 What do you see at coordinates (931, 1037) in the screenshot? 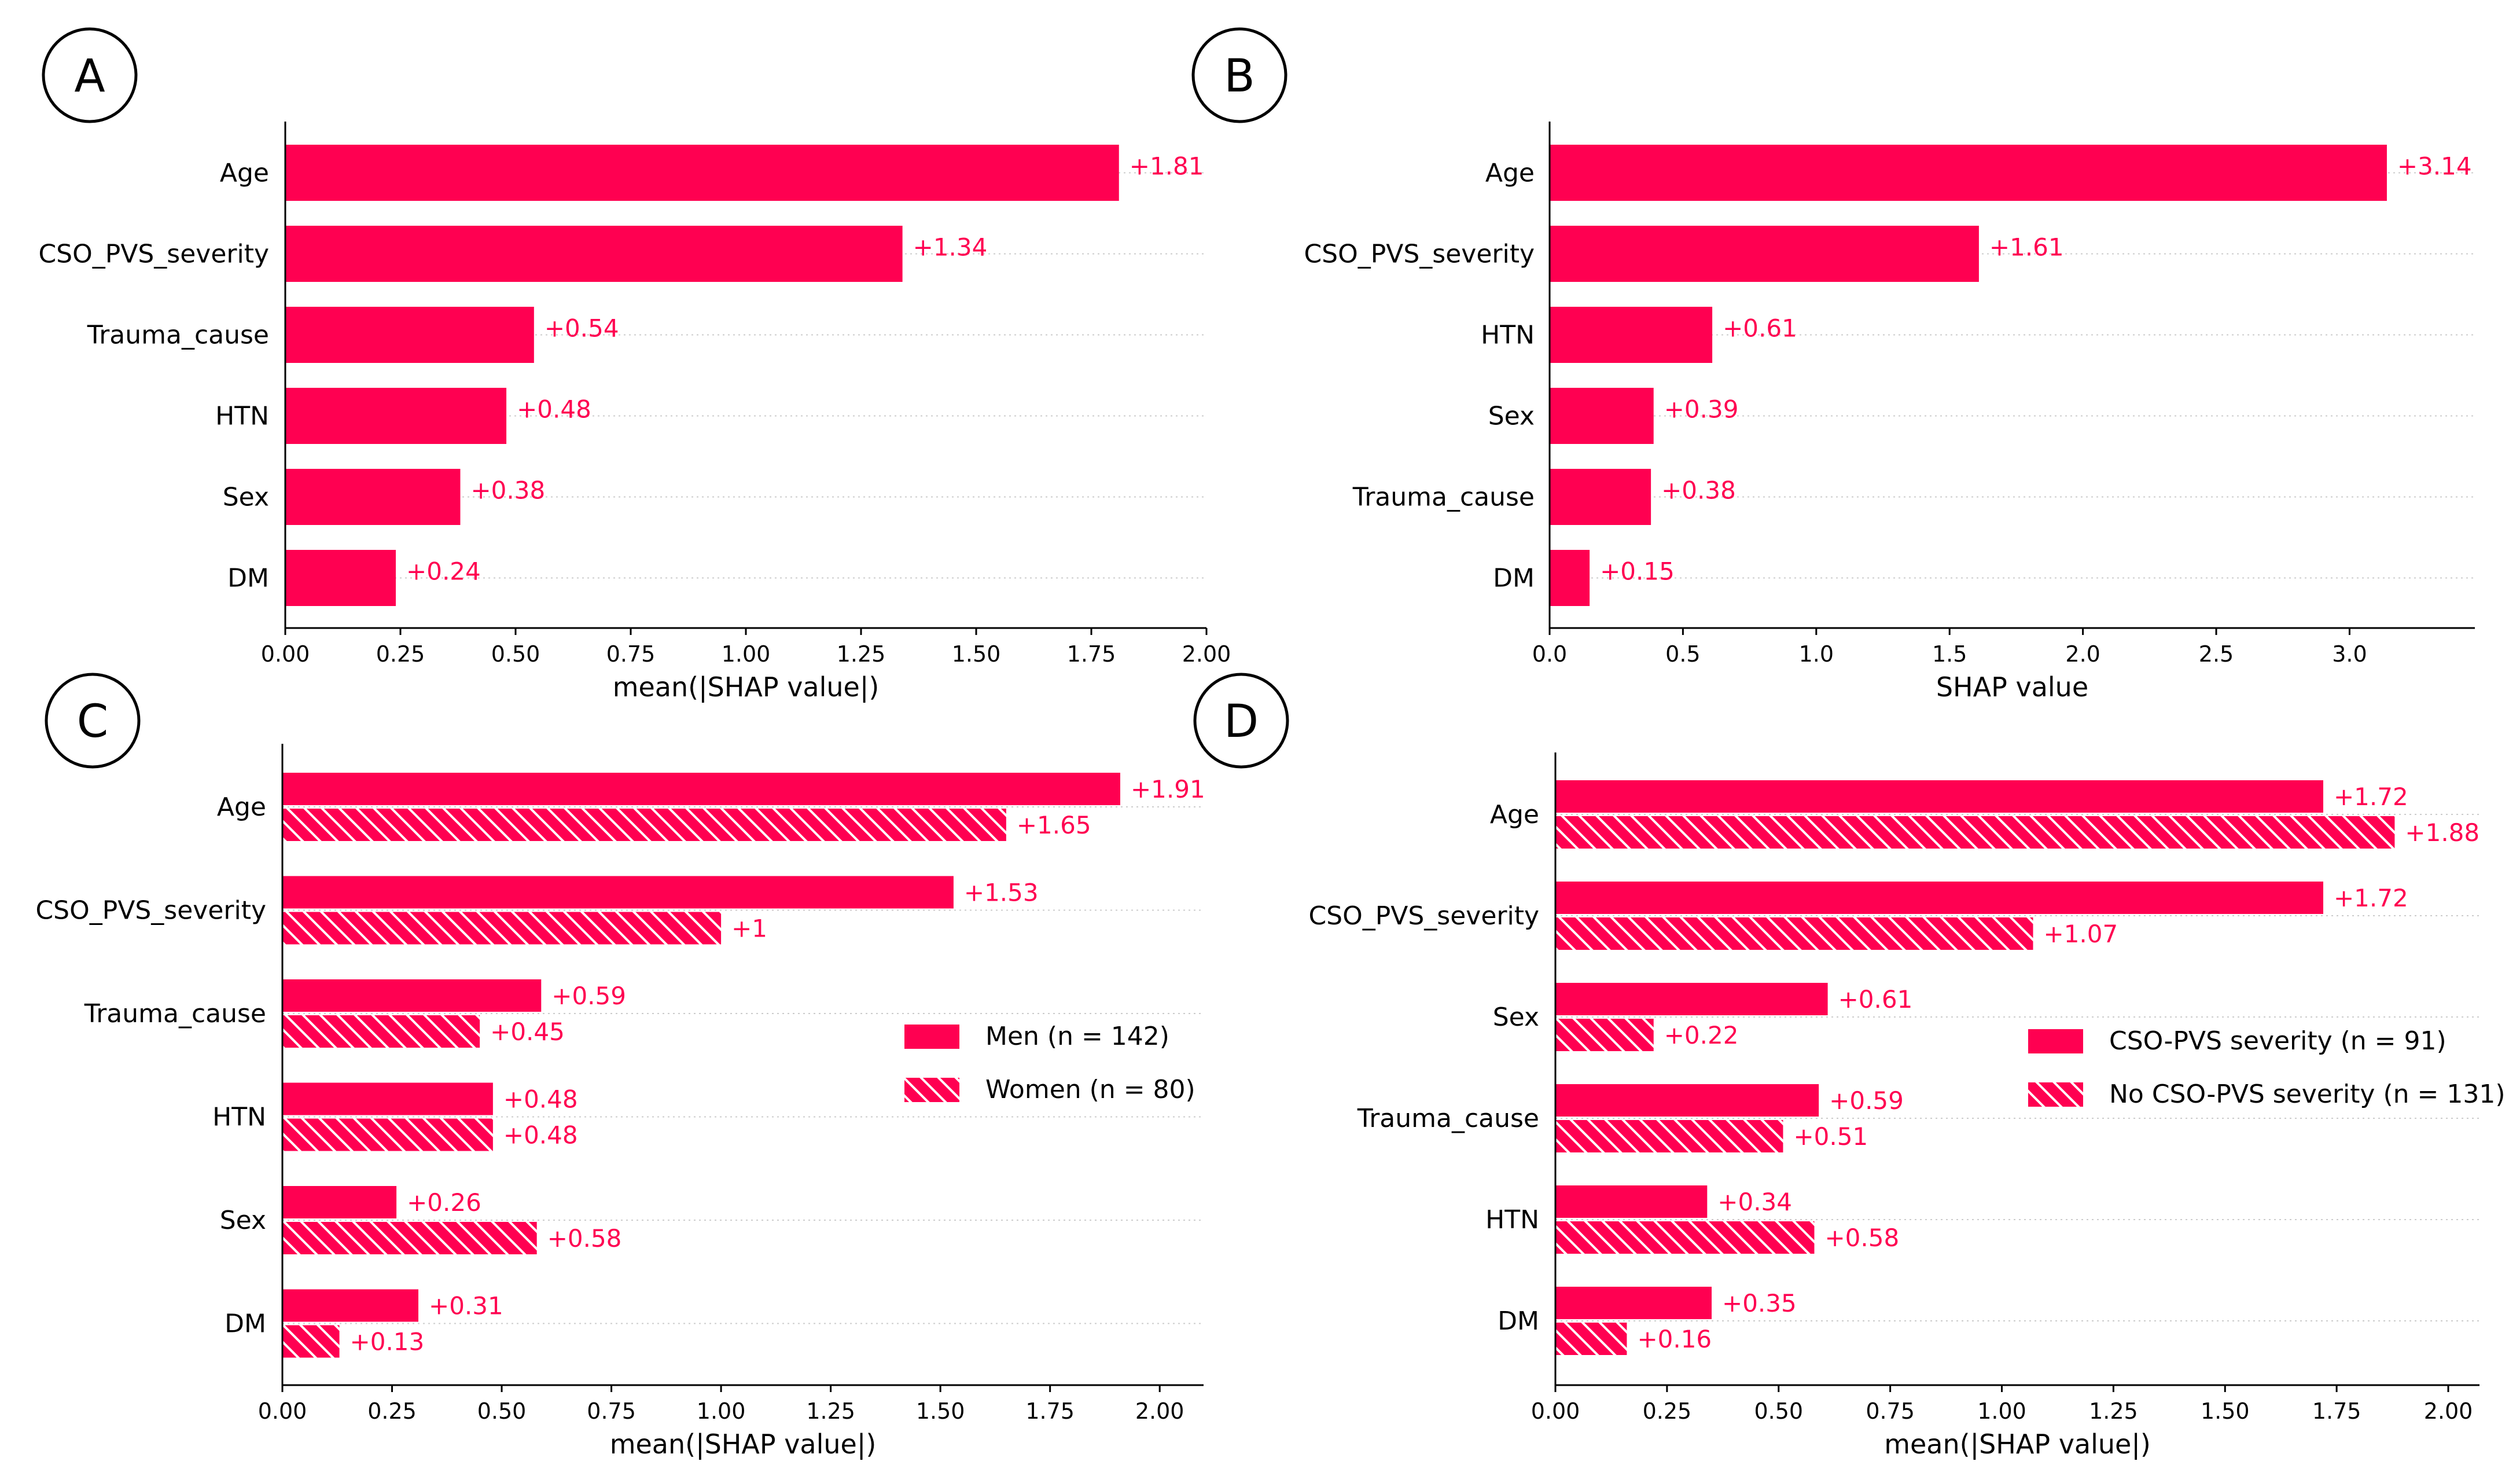
I see `legend-swatch` at bounding box center [931, 1037].